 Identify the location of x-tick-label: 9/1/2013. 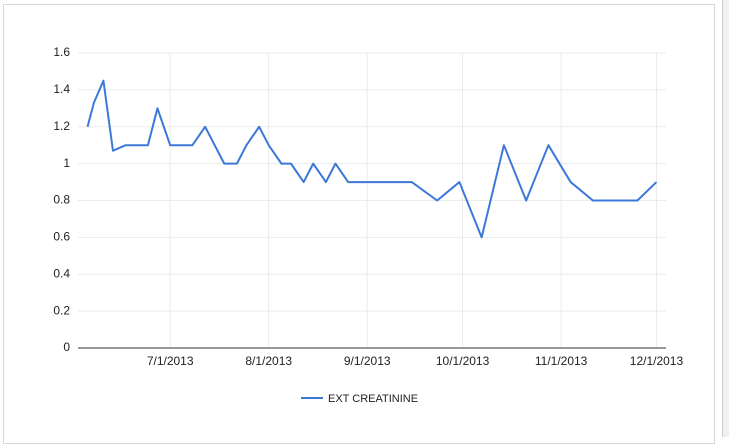
(367, 361).